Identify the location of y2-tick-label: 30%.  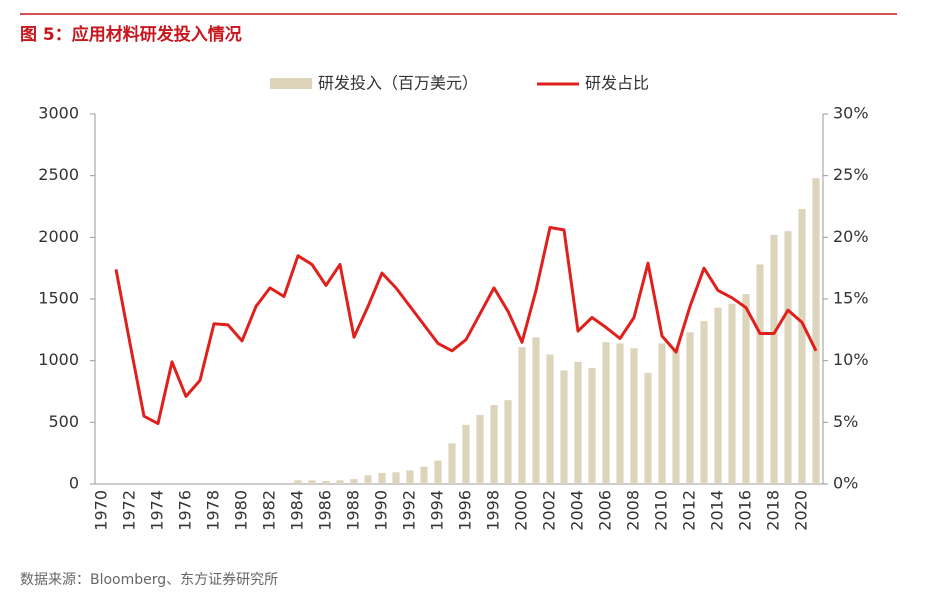
(851, 113).